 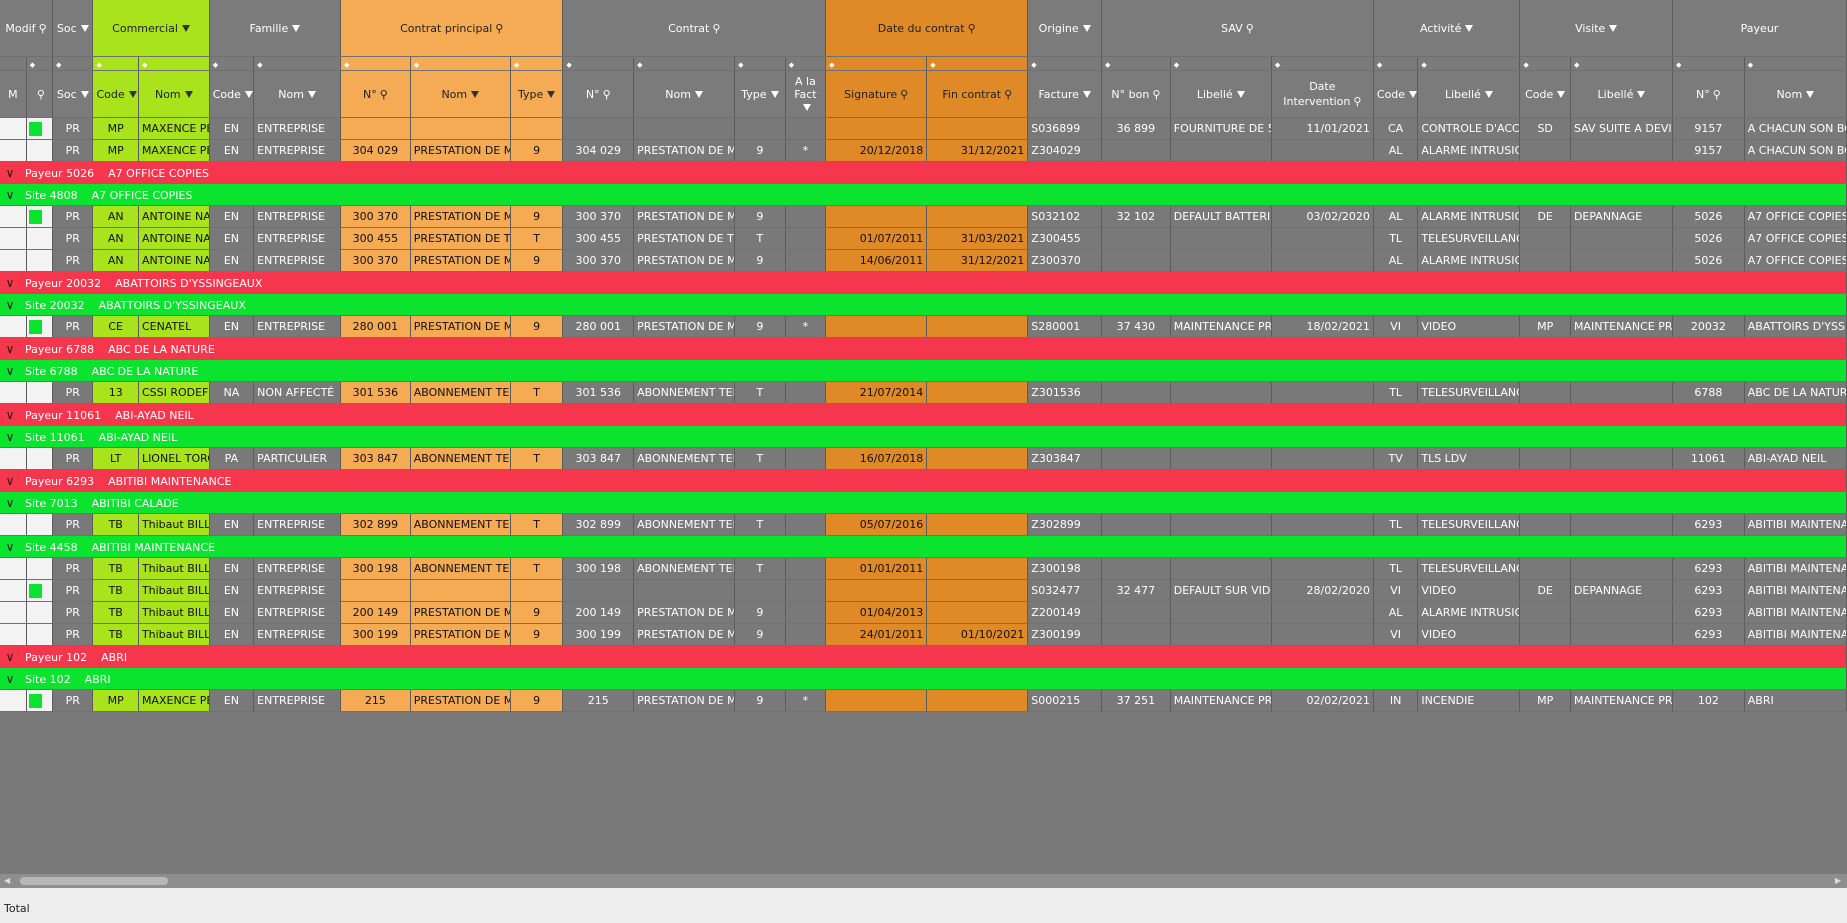 What do you see at coordinates (94, 881) in the screenshot?
I see `scrollbar-thumb` at bounding box center [94, 881].